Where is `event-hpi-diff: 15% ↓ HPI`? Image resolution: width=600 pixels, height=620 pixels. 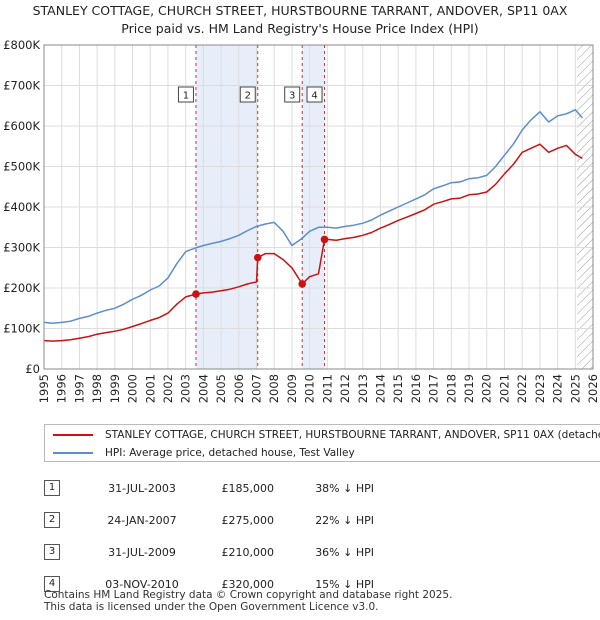 event-hpi-diff: 15% ↓ HPI is located at coordinates (344, 584).